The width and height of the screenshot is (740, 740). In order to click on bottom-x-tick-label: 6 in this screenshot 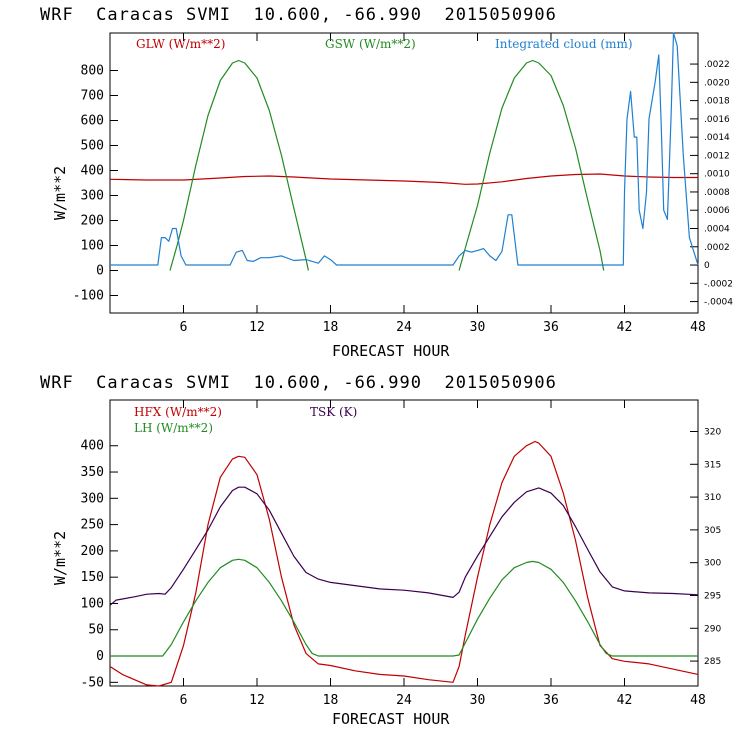, I will do `click(184, 700)`.